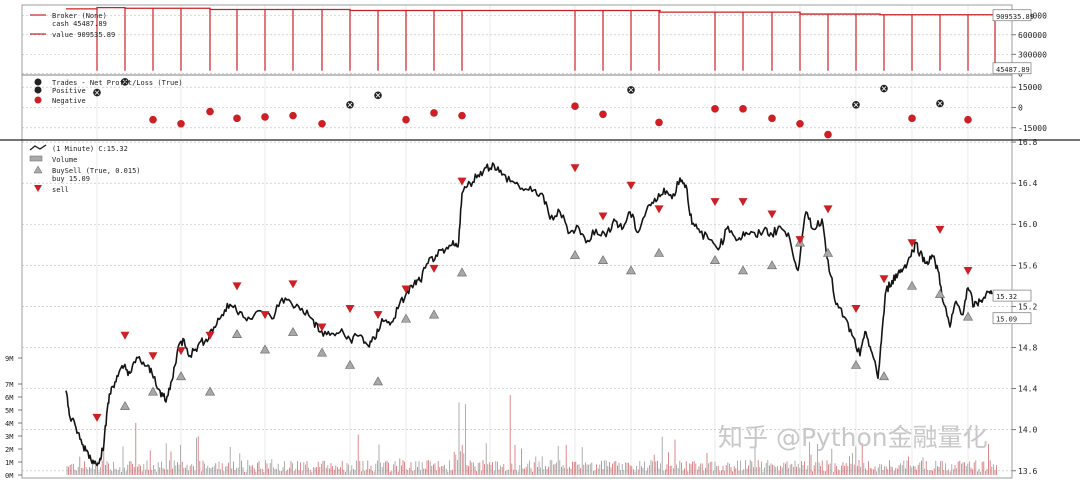 This screenshot has width=1080, height=485. I want to click on y-tick-label: 16.8, so click(1027, 142).